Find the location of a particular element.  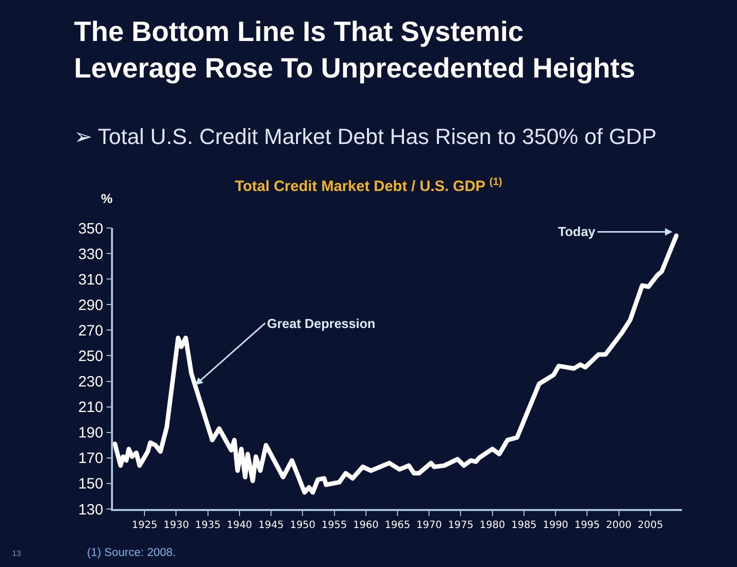

y-tick-label: 350 is located at coordinates (91, 229).